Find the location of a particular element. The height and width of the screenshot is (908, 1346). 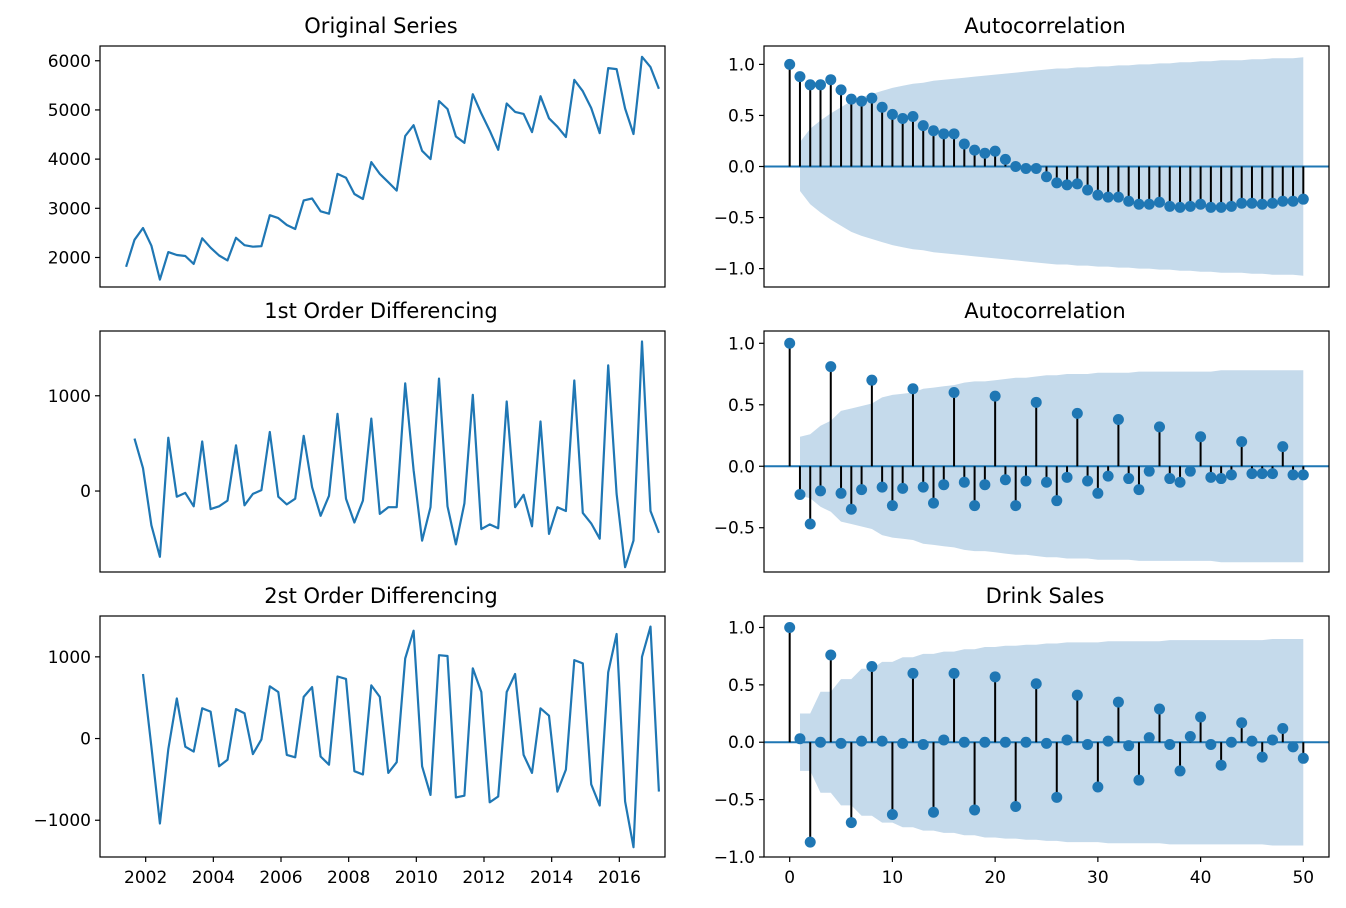

x-tick-label: 2004 is located at coordinates (213, 878).